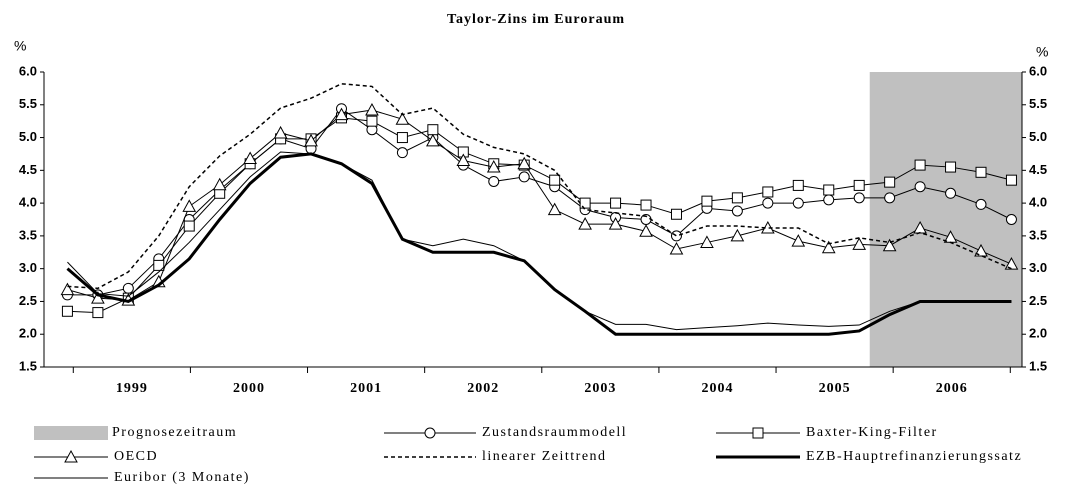  I want to click on x-tick-label: 2005, so click(835, 388).